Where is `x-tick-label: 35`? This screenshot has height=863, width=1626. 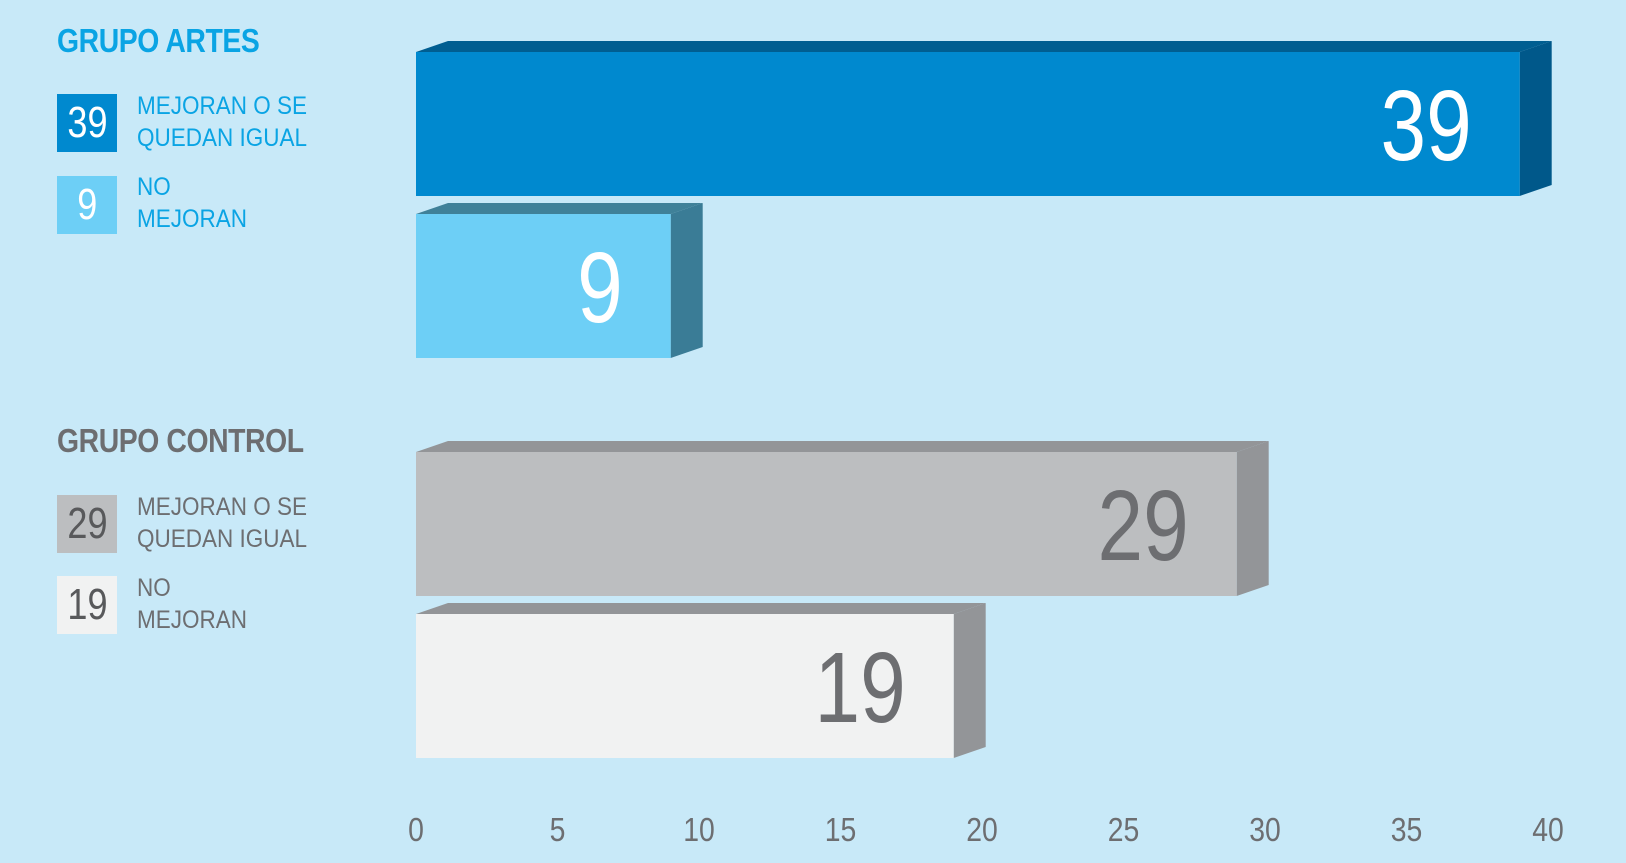 x-tick-label: 35 is located at coordinates (1407, 830).